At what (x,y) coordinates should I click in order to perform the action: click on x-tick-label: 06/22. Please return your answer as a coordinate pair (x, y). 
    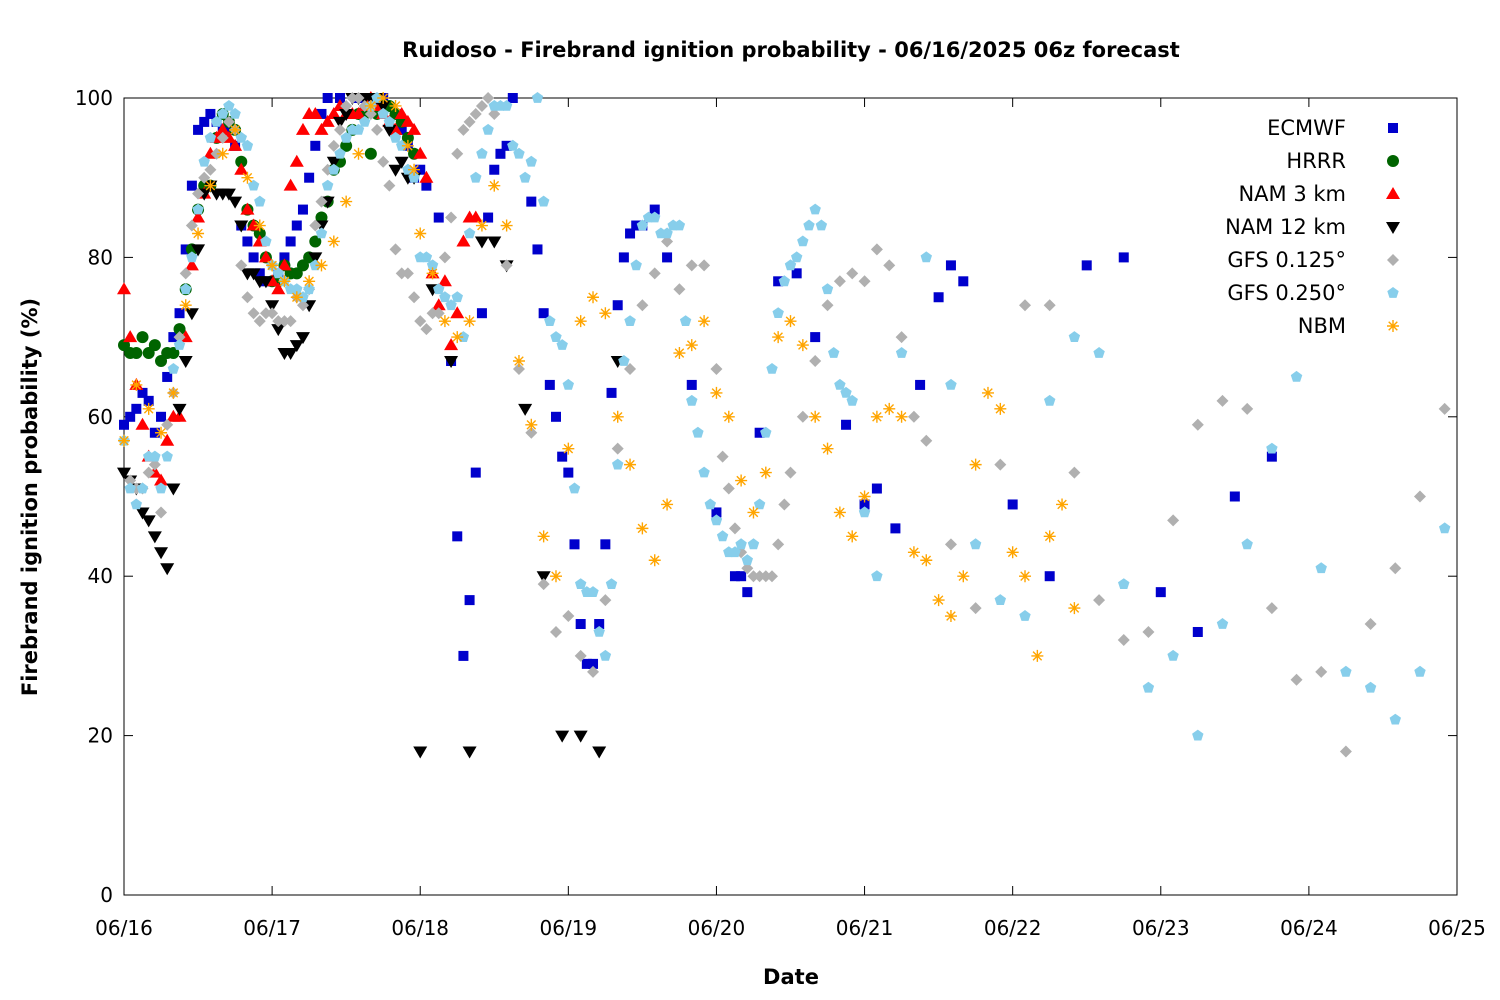
    Looking at the image, I should click on (1013, 928).